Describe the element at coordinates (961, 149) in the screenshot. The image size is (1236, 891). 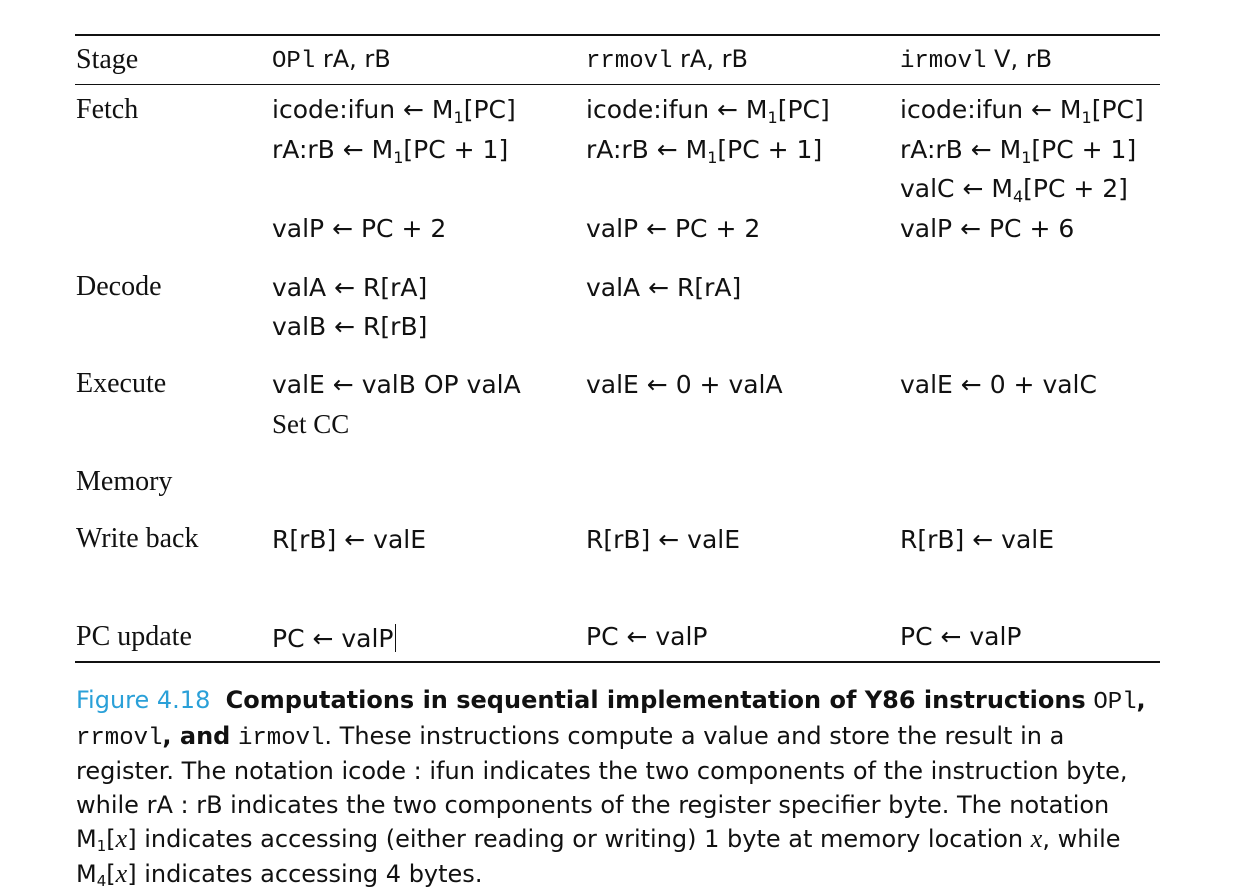
I see `irmovl-fetch-regs-text: rA:rB ← M` at that location.